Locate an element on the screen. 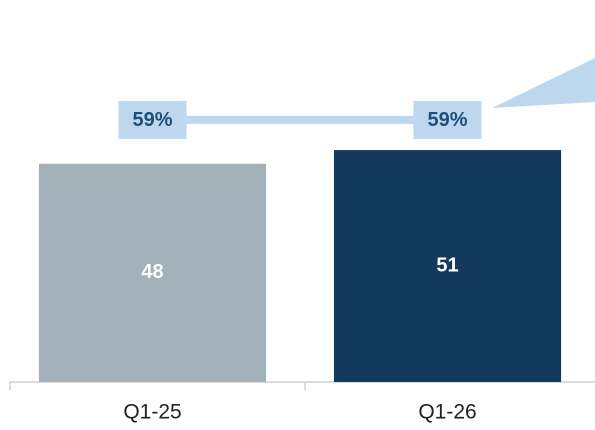 This screenshot has height=430, width=595. x-tick-label: Q1-25 is located at coordinates (152, 412).